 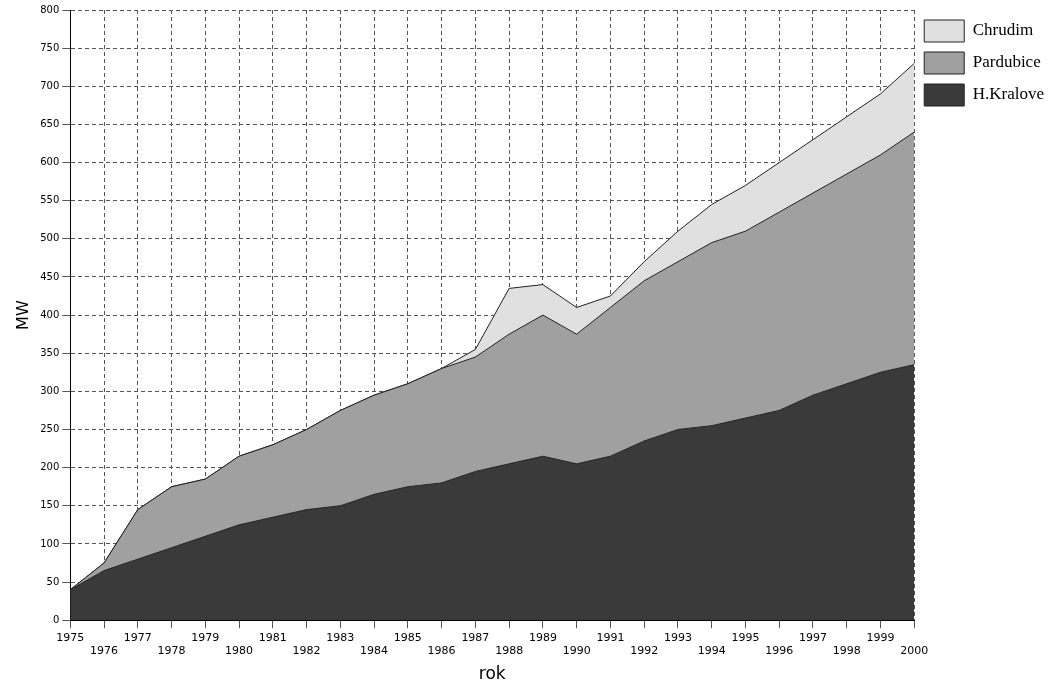 I want to click on x-tick-label: 1975, so click(x=70, y=637).